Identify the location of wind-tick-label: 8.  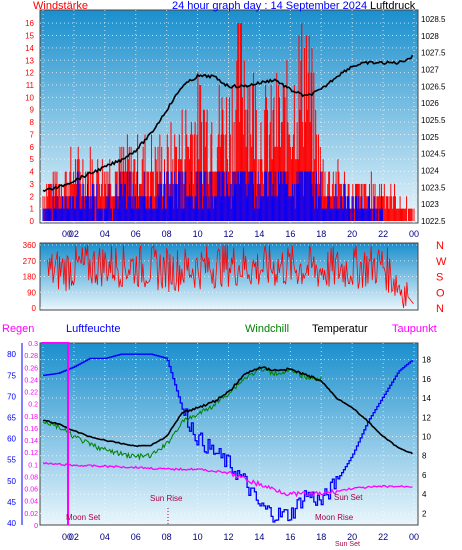
(32, 122).